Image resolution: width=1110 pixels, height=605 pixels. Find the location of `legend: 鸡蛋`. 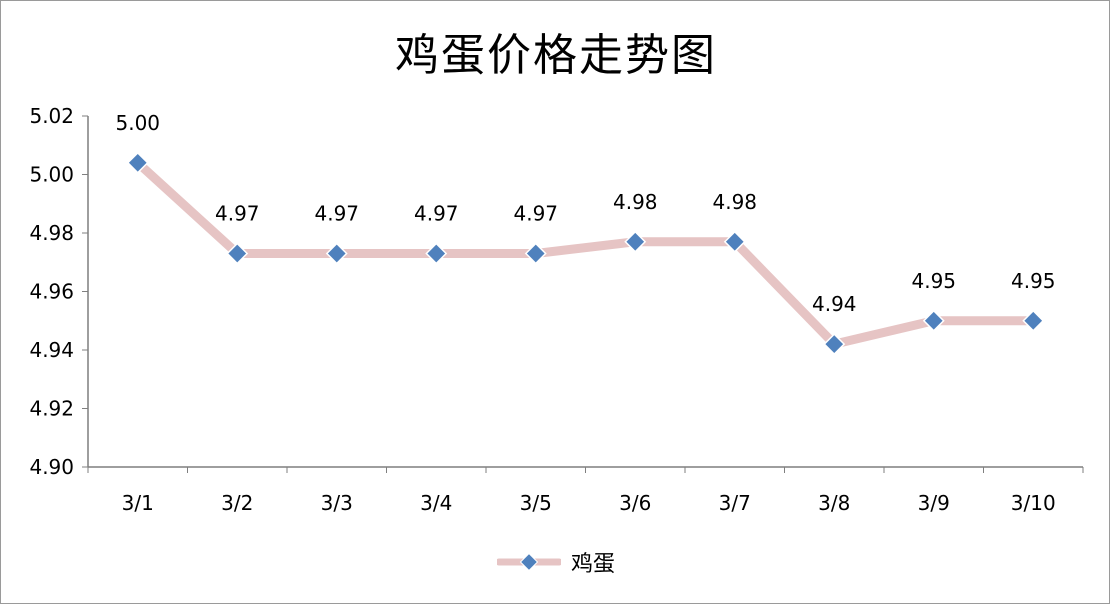

legend: 鸡蛋 is located at coordinates (555, 562).